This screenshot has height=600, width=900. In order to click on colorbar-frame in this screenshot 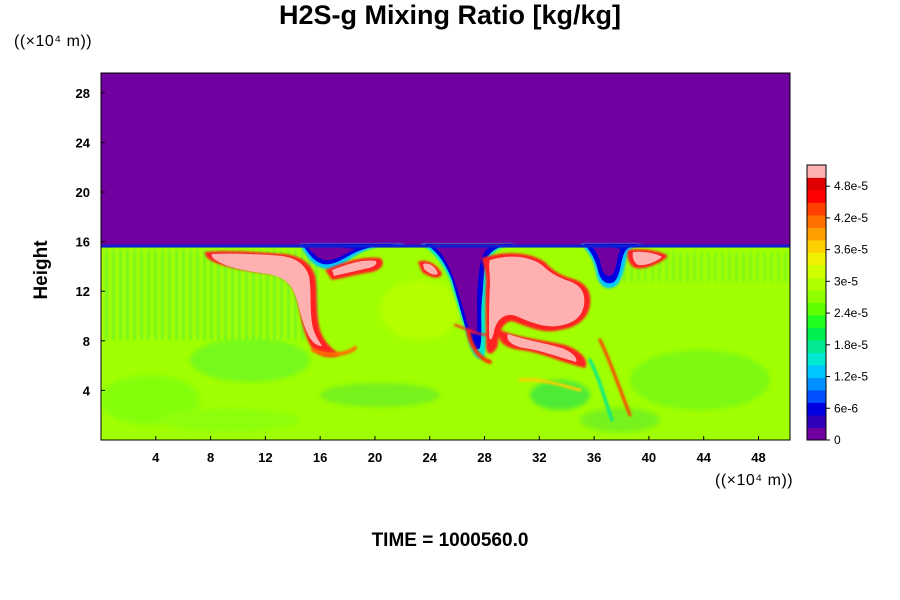, I will do `click(816, 302)`.